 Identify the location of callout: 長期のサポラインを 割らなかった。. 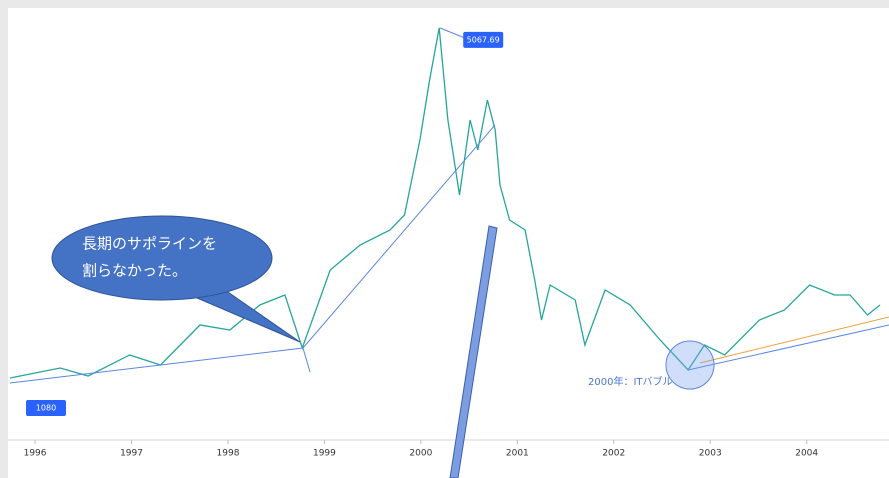
(176, 279).